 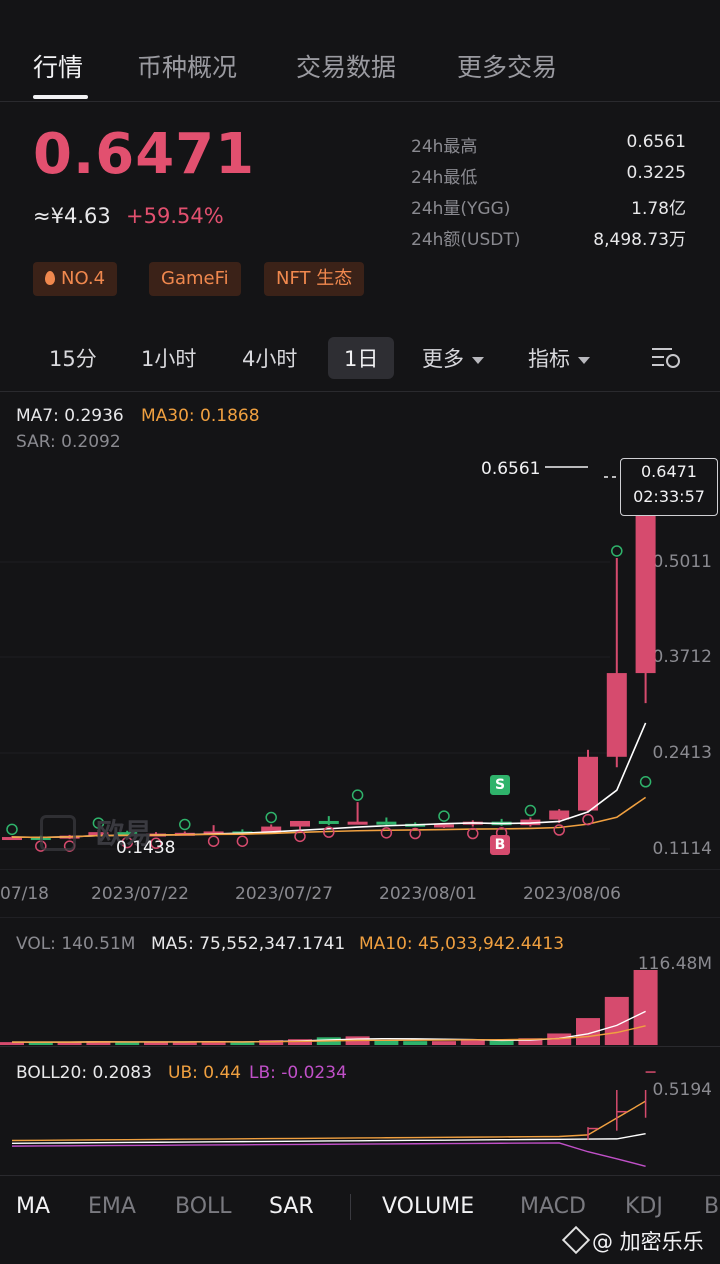 What do you see at coordinates (511, 469) in the screenshot?
I see `high-marker: 0.6561` at bounding box center [511, 469].